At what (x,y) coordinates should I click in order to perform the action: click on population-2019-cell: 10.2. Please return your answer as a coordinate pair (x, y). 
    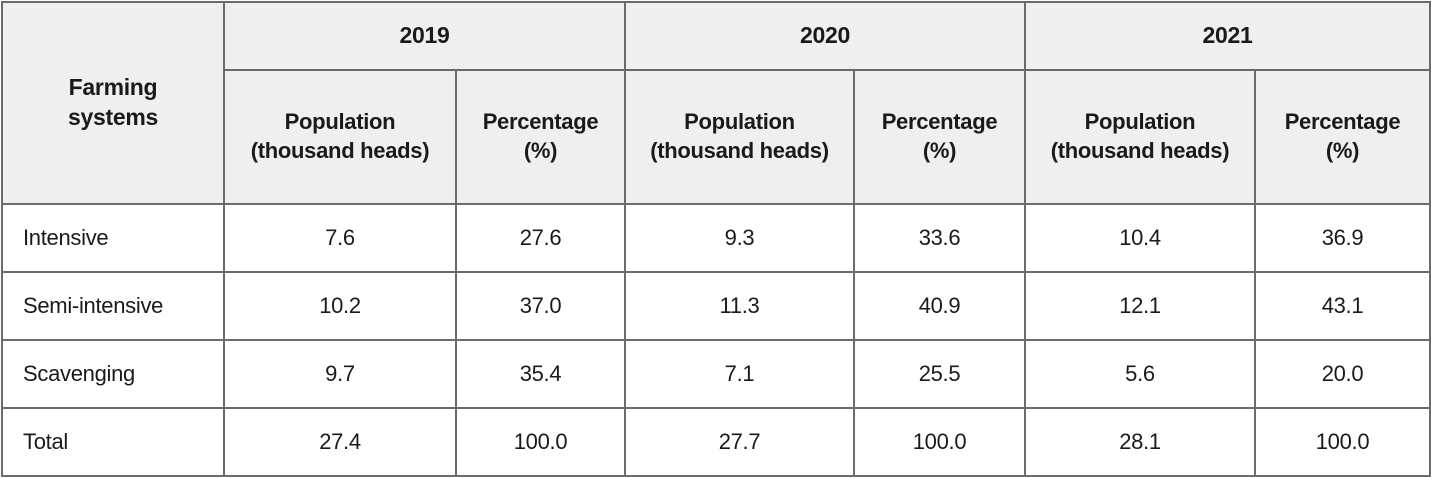
    Looking at the image, I should click on (340, 306).